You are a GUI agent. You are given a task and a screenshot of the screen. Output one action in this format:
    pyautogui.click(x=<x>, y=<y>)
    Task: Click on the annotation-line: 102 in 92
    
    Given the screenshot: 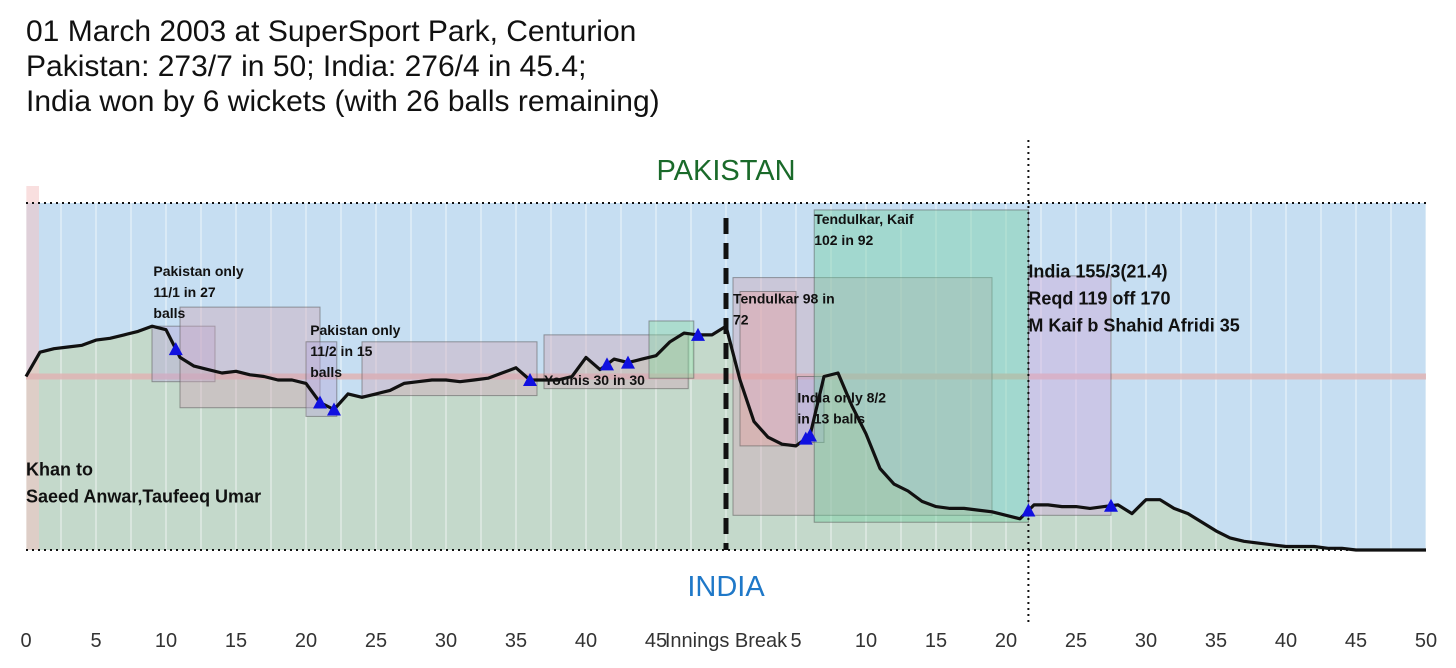 What is the action you would take?
    pyautogui.click(x=843, y=240)
    